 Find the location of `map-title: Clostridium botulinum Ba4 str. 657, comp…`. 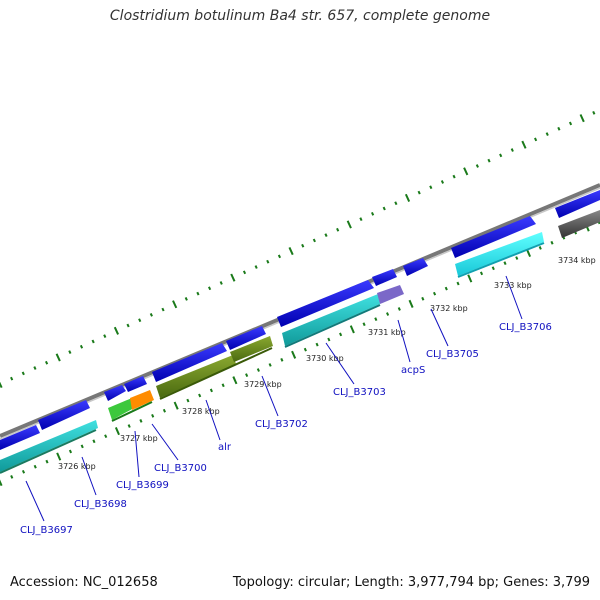

map-title: Clostridium botulinum Ba4 str. 657, comp… is located at coordinates (300, 16).